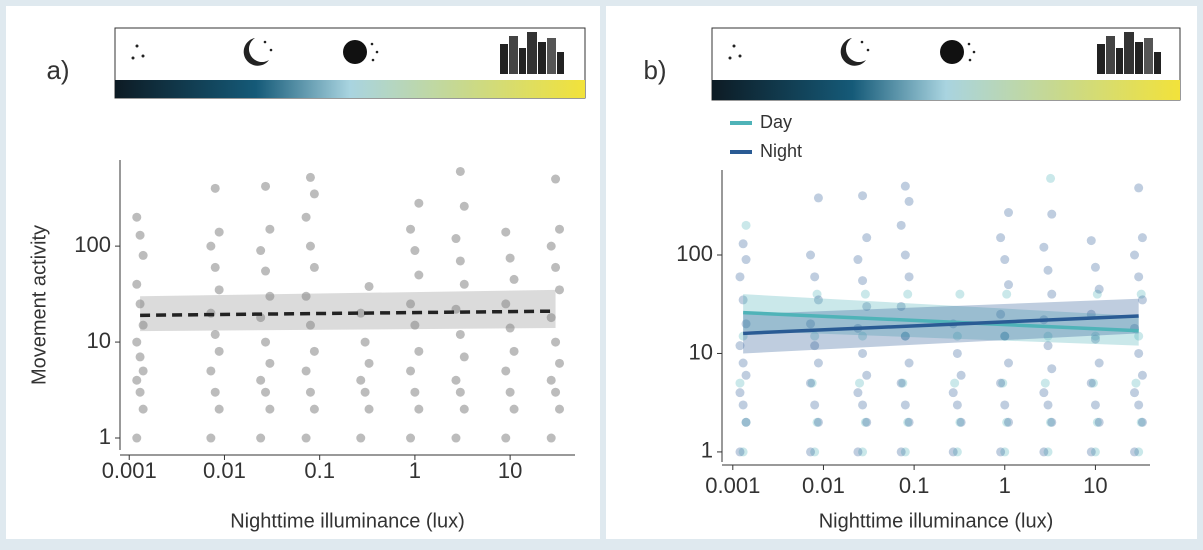 This screenshot has width=1203, height=550. What do you see at coordinates (1095, 485) in the screenshot?
I see `x-tick-label: 10` at bounding box center [1095, 485].